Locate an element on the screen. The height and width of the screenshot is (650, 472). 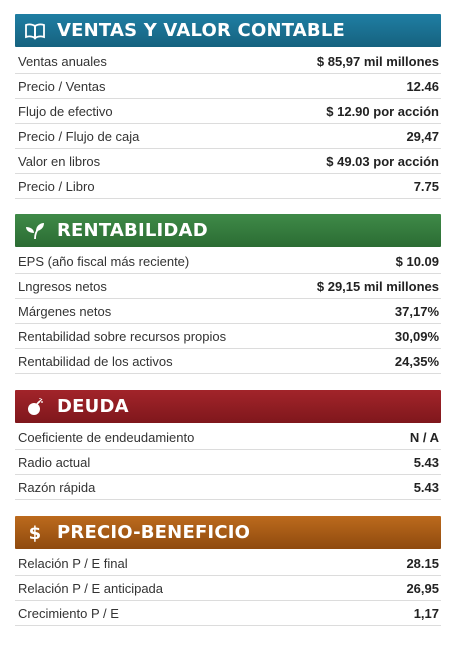
row-value: 1,17 is located at coordinates (426, 613).